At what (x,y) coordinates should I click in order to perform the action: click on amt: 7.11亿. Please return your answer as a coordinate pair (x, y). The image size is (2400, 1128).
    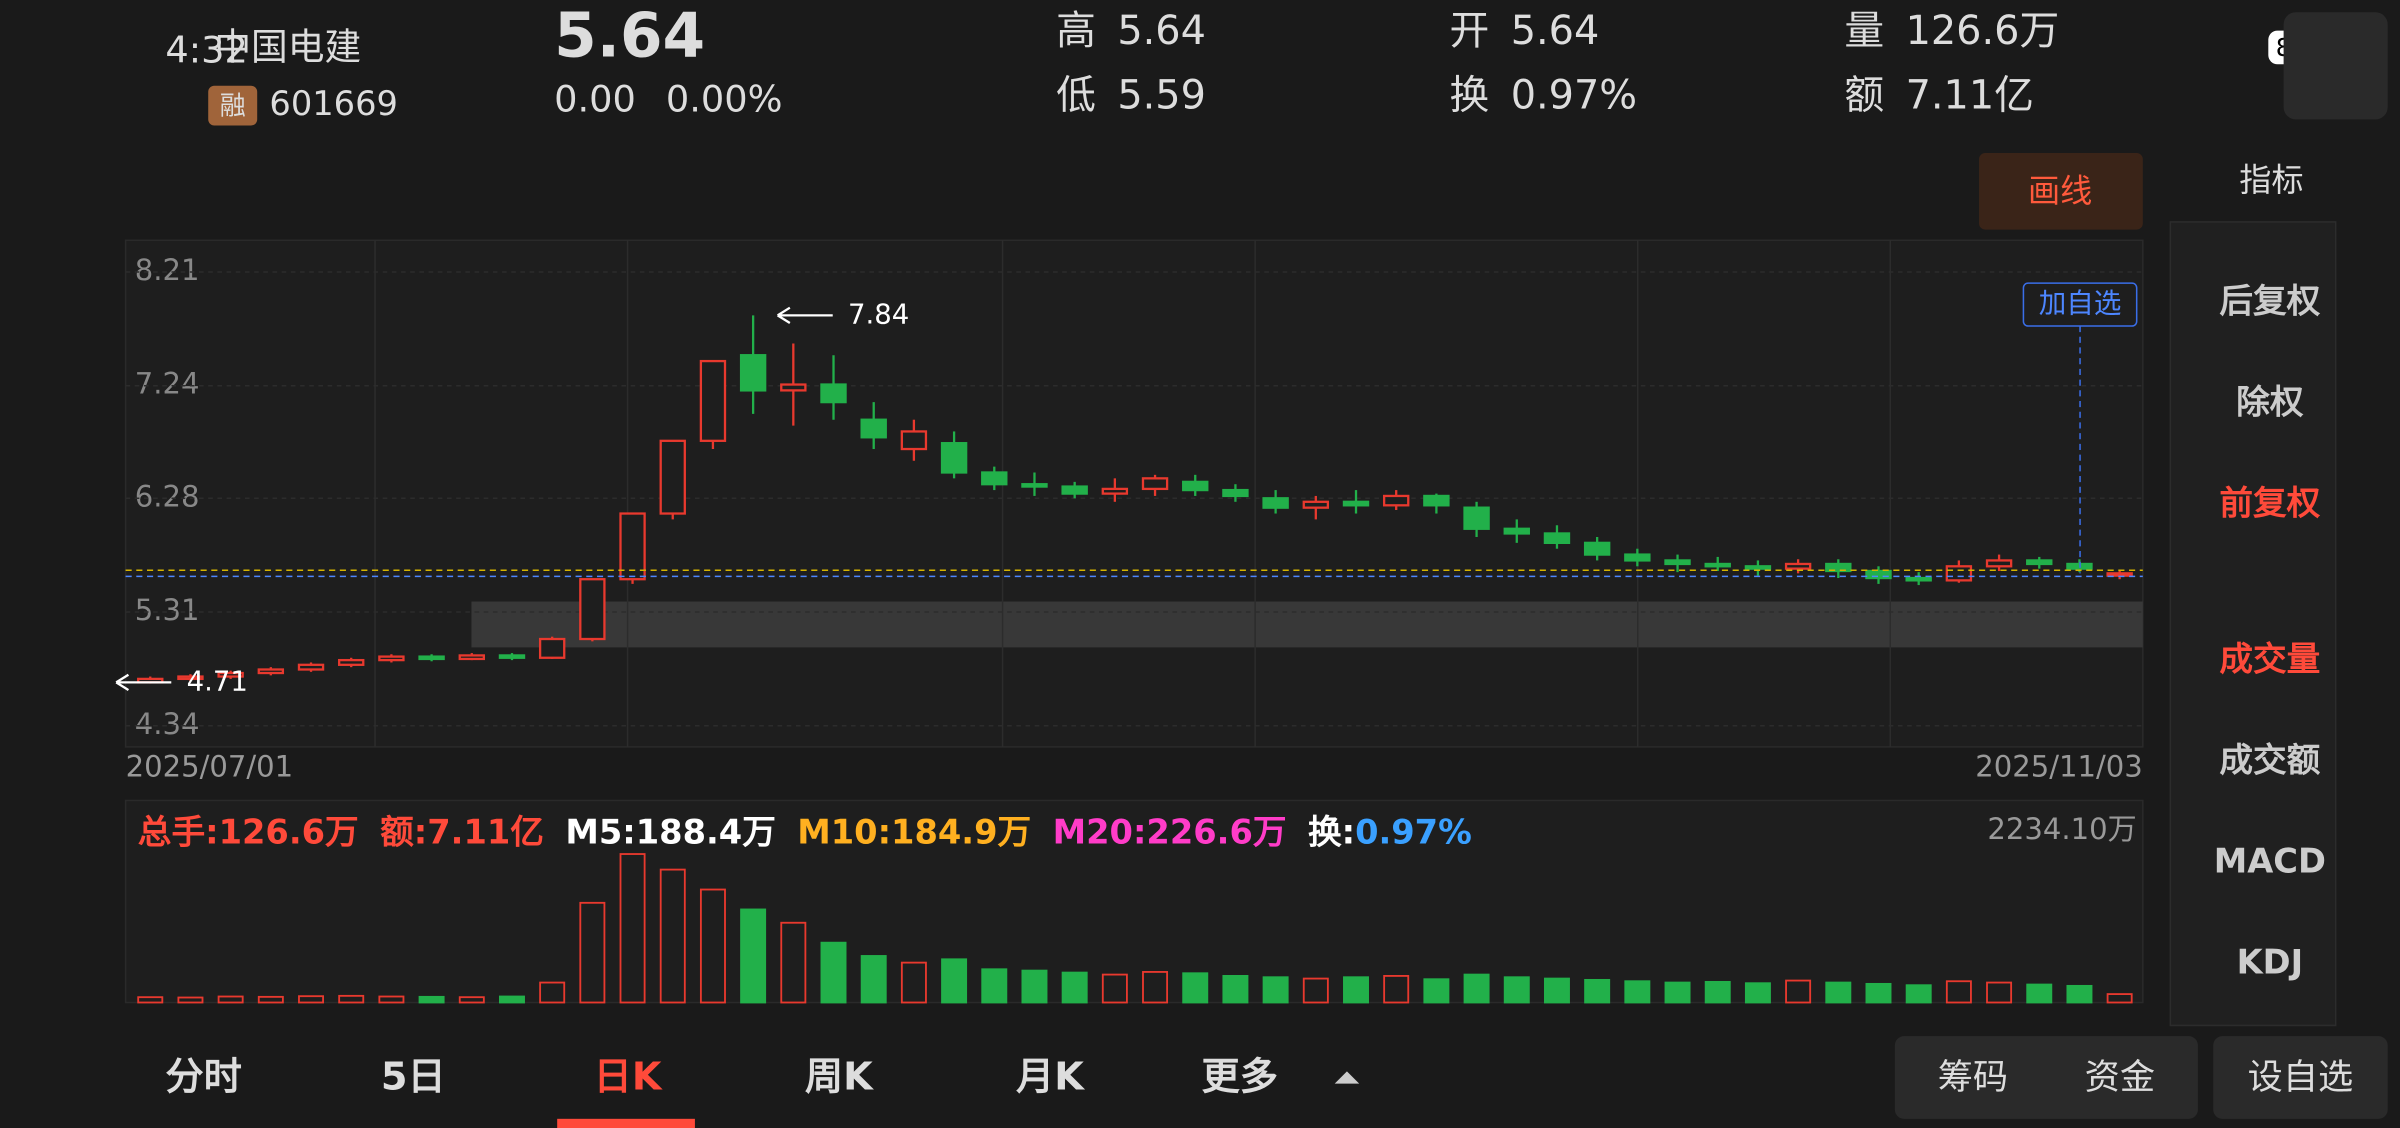
    Looking at the image, I should click on (1970, 95).